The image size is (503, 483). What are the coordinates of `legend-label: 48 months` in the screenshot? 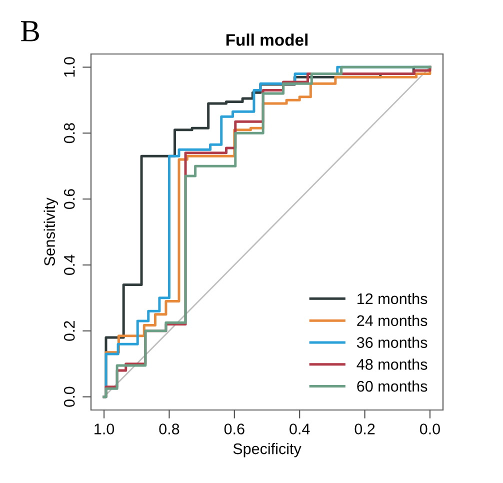 It's located at (392, 364).